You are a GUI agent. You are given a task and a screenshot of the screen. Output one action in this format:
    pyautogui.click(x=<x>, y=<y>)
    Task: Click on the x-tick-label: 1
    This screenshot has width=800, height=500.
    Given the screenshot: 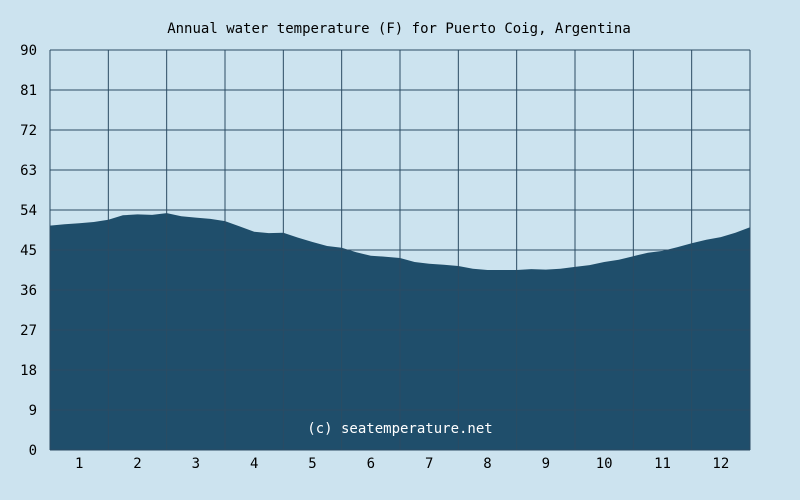 What is the action you would take?
    pyautogui.click(x=79, y=464)
    